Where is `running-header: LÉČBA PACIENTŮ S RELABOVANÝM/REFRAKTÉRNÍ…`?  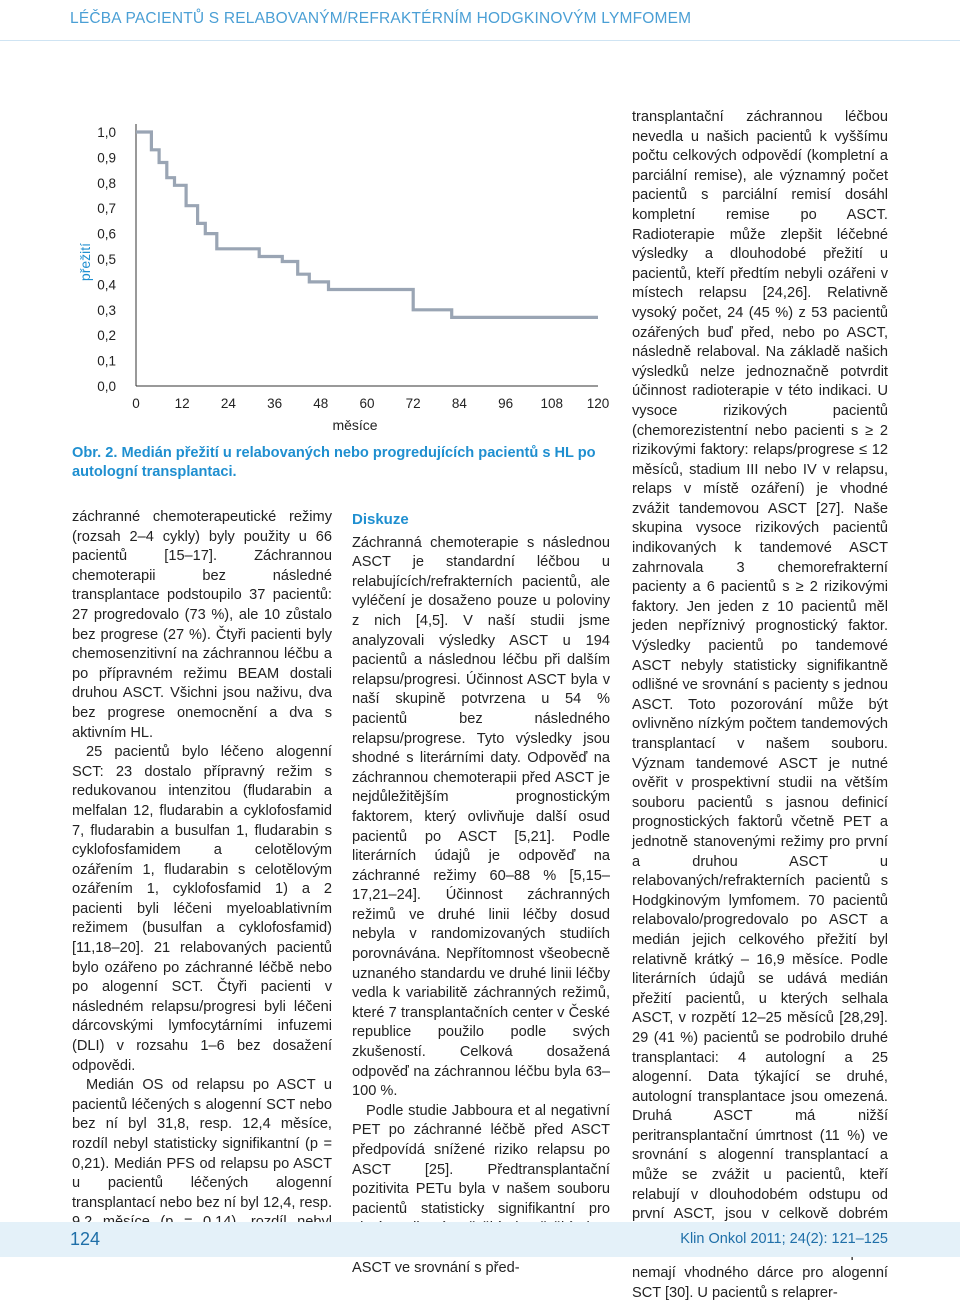
running-header: LÉČBA PACIENTŮ S RELABOVANÝM/REFRAKTÉRNÍ… is located at coordinates (381, 18).